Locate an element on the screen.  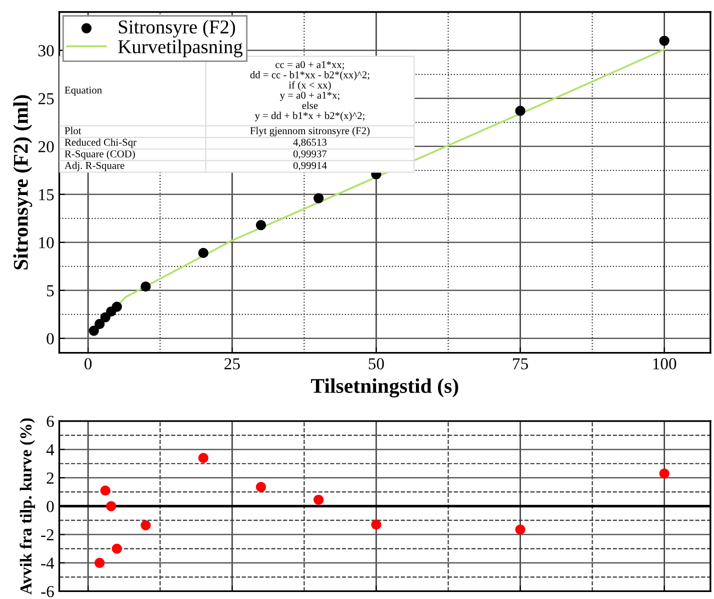
annotation: 0,99937 is located at coordinates (310, 154).